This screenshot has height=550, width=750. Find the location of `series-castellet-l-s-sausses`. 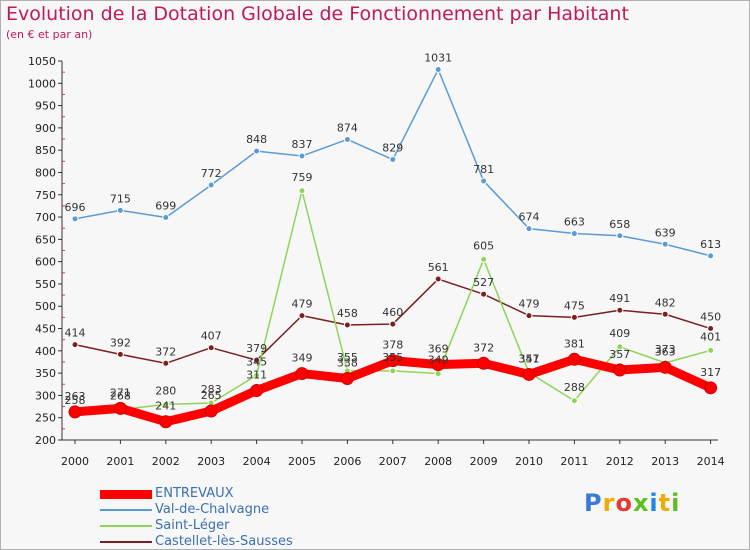

series-castellet-l-s-sausses is located at coordinates (393, 321).